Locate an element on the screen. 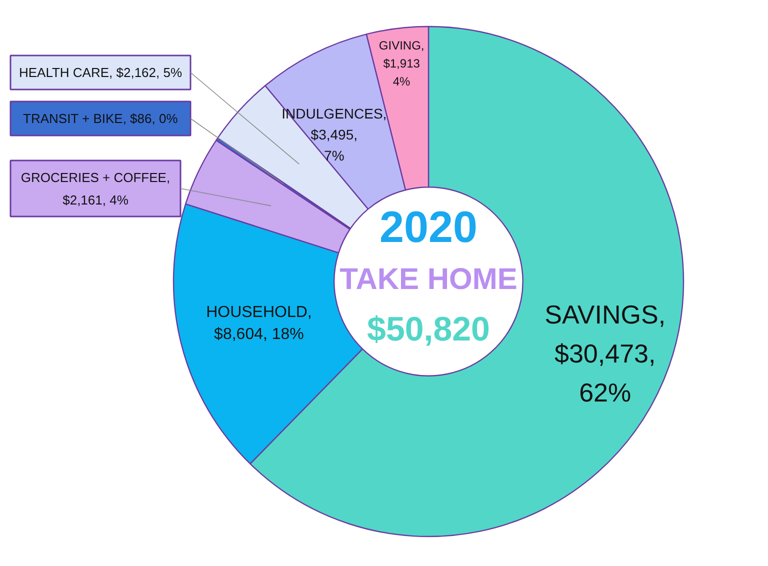 This screenshot has width=768, height=566. slice-label: GROCERIES + COFFEE, $2,161, 4% is located at coordinates (95, 189).